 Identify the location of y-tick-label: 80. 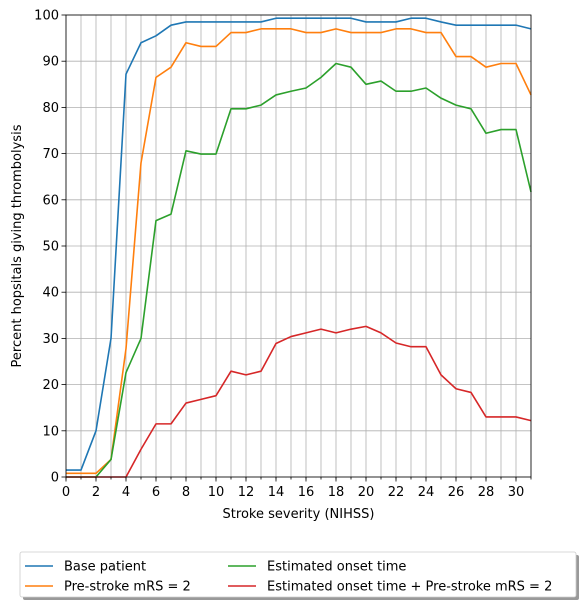
(50, 108).